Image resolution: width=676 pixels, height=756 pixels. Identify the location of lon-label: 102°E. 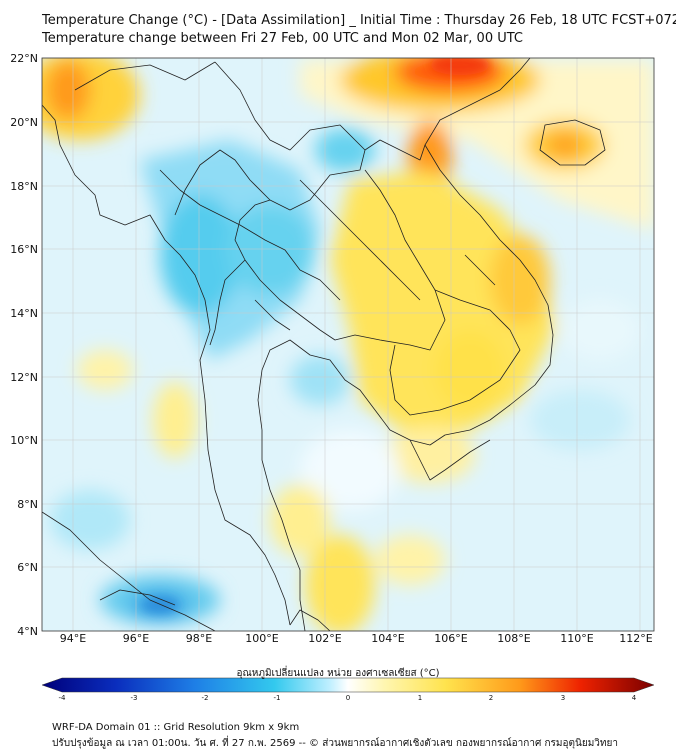
(325, 638).